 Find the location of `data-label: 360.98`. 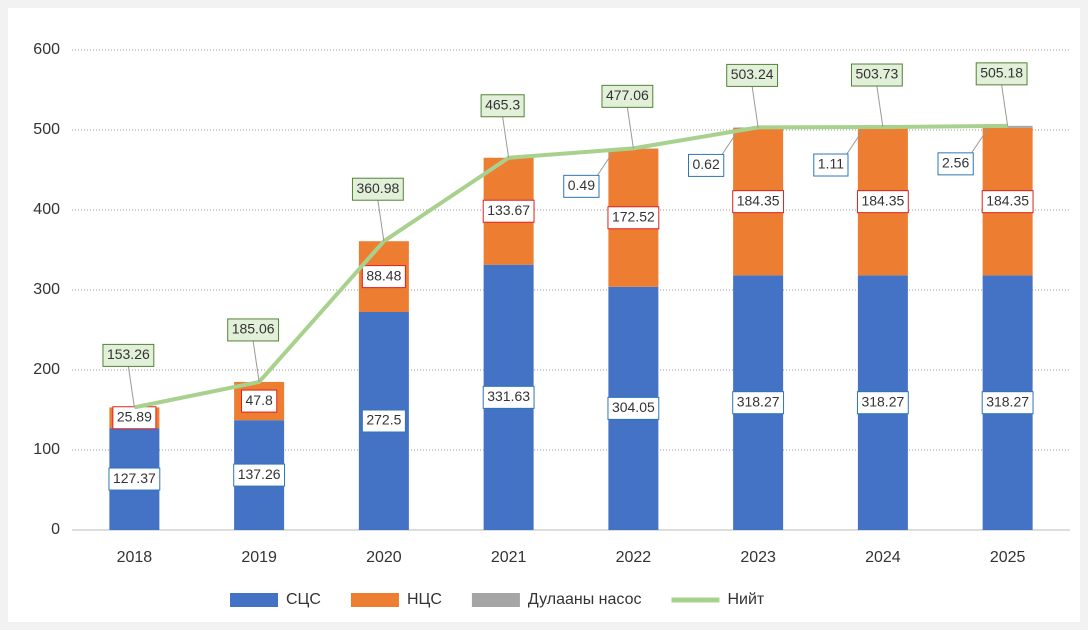

data-label: 360.98 is located at coordinates (377, 188).